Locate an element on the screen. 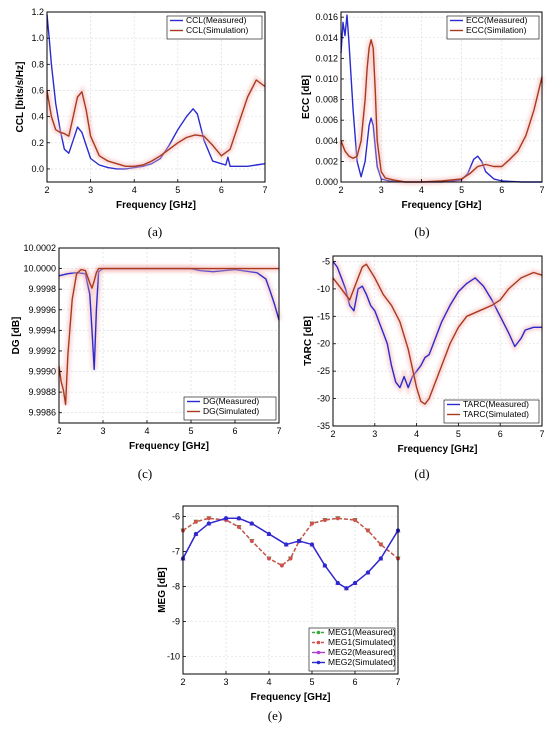  legend-entry: MEG1(Simulated) is located at coordinates (362, 642).